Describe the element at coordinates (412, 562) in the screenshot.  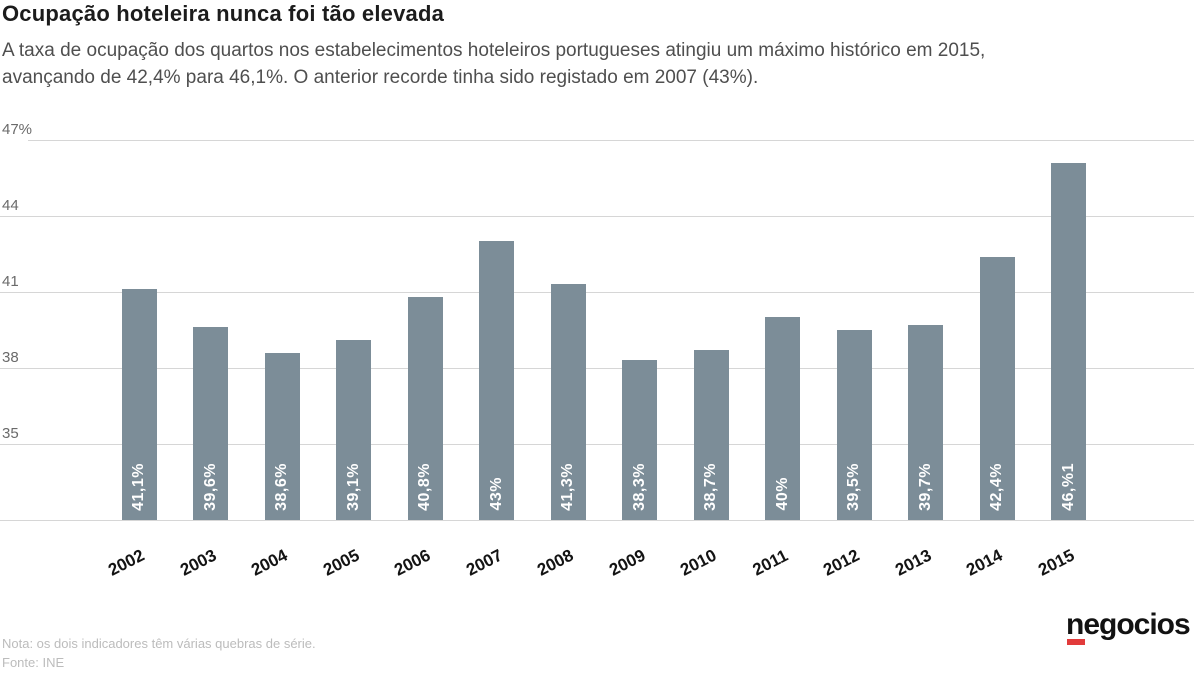
I see `xtick-label-2006: 2006` at that location.